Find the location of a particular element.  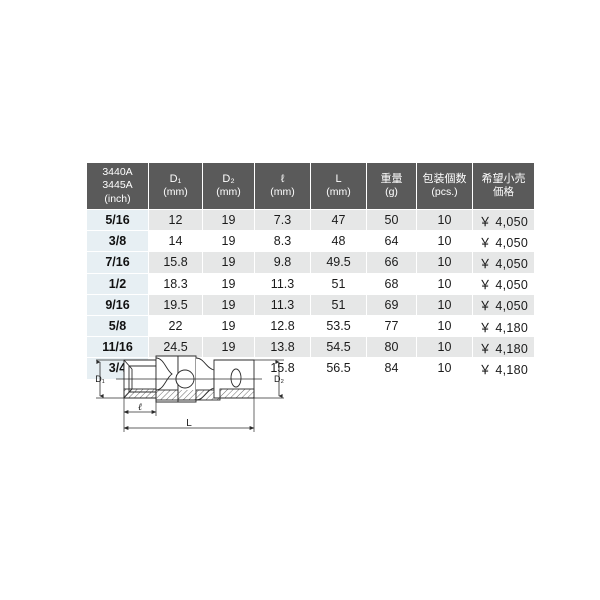

cell-size: 1/2 is located at coordinates (117, 283).